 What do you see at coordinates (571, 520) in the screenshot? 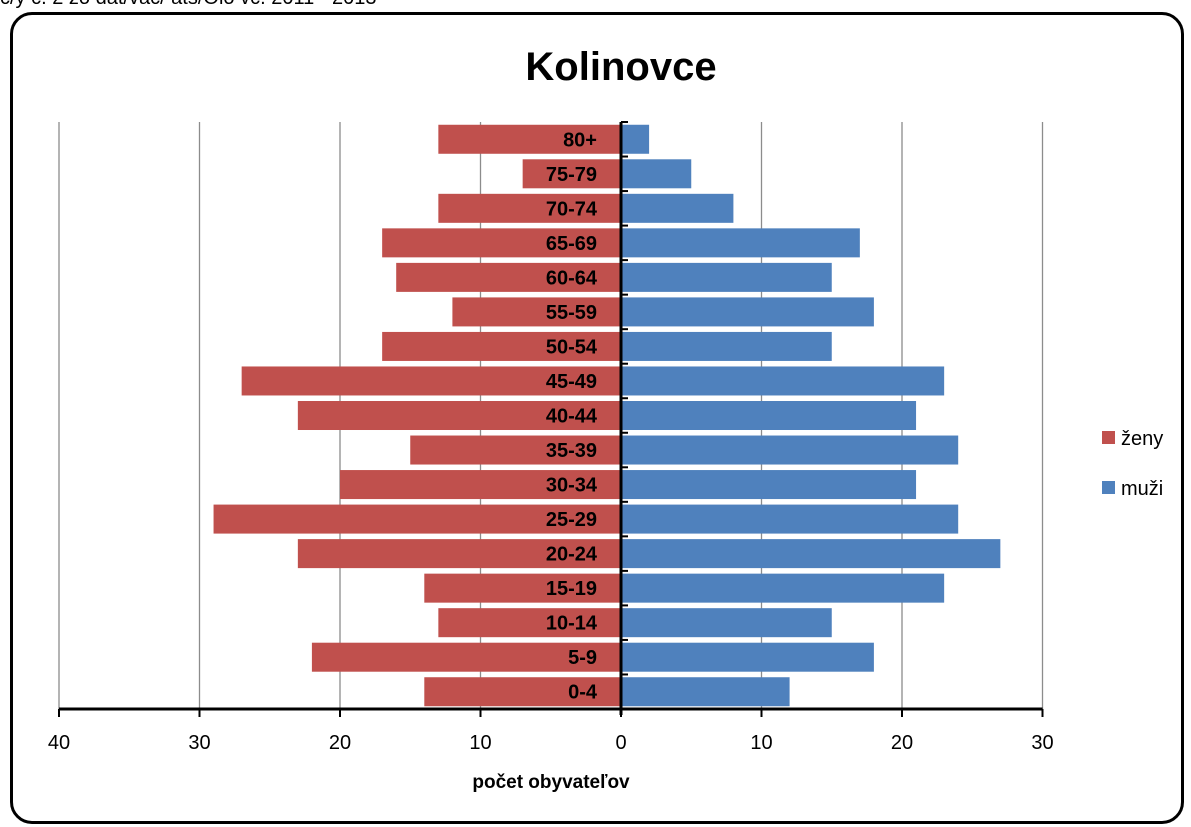
I see `category-label: 25-29` at bounding box center [571, 520].